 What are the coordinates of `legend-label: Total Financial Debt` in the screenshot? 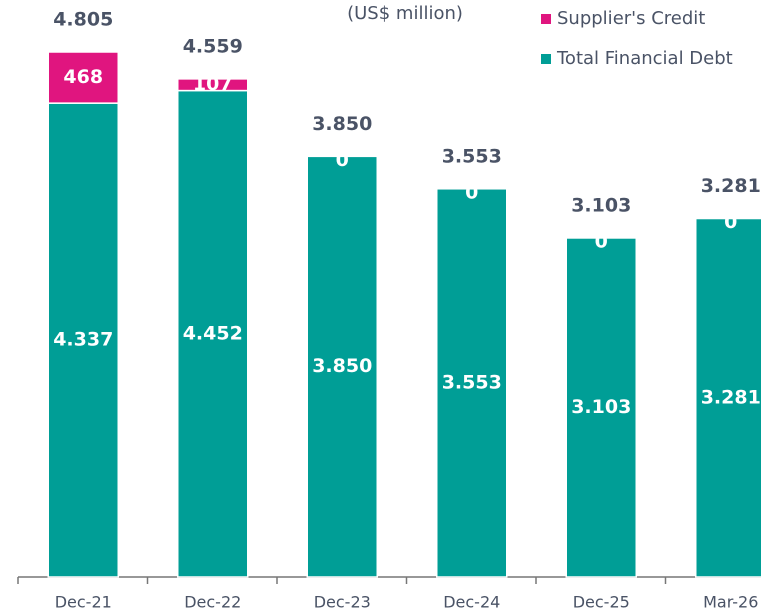 It's located at (644, 58).